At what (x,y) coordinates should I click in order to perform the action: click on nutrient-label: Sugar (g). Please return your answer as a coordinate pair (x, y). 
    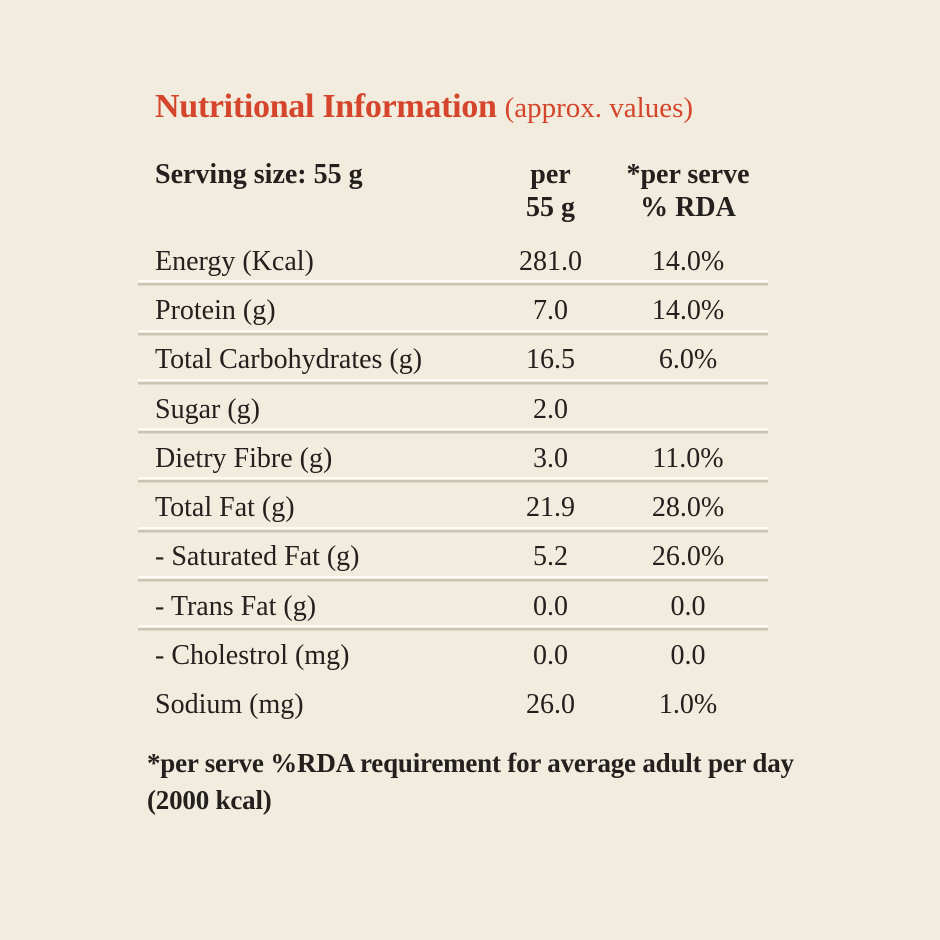
    Looking at the image, I should click on (207, 409).